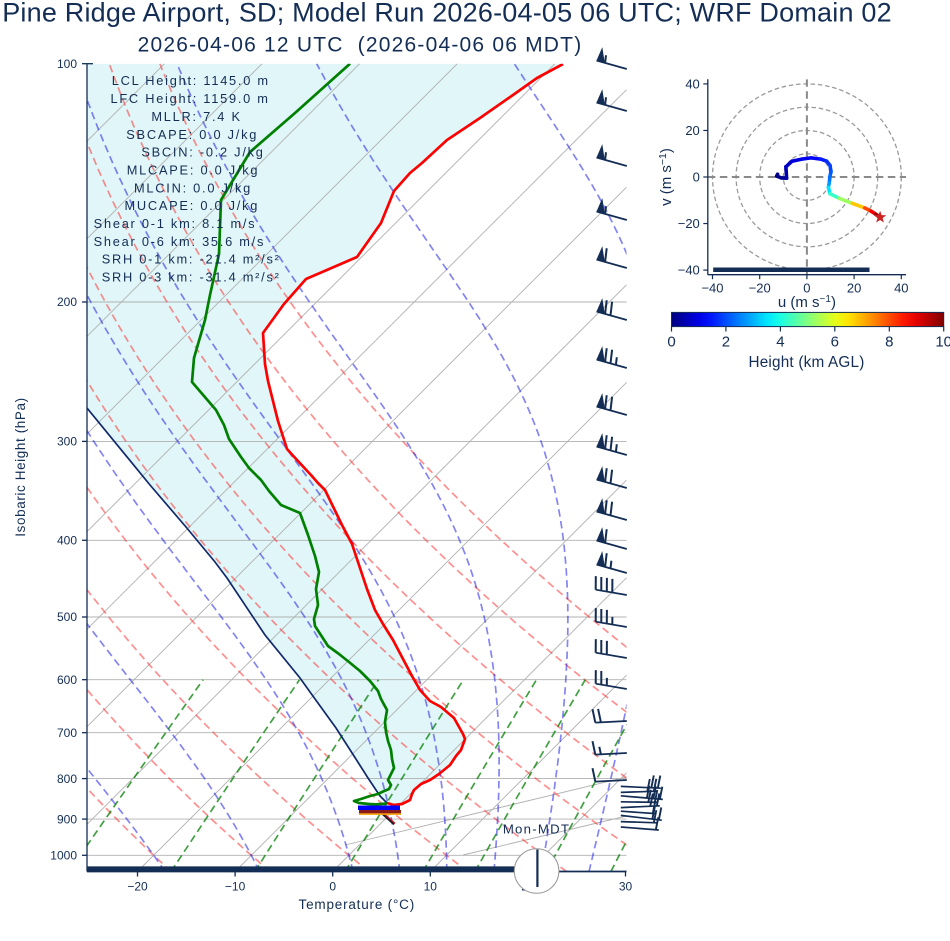 The height and width of the screenshot is (941, 950). What do you see at coordinates (360, 45) in the screenshot?
I see `svg-text:2026-04-06 12 UTC (2026-04-06: 2026-04-06 12 UTC (2026-04-06 06 MDT)` at bounding box center [360, 45].